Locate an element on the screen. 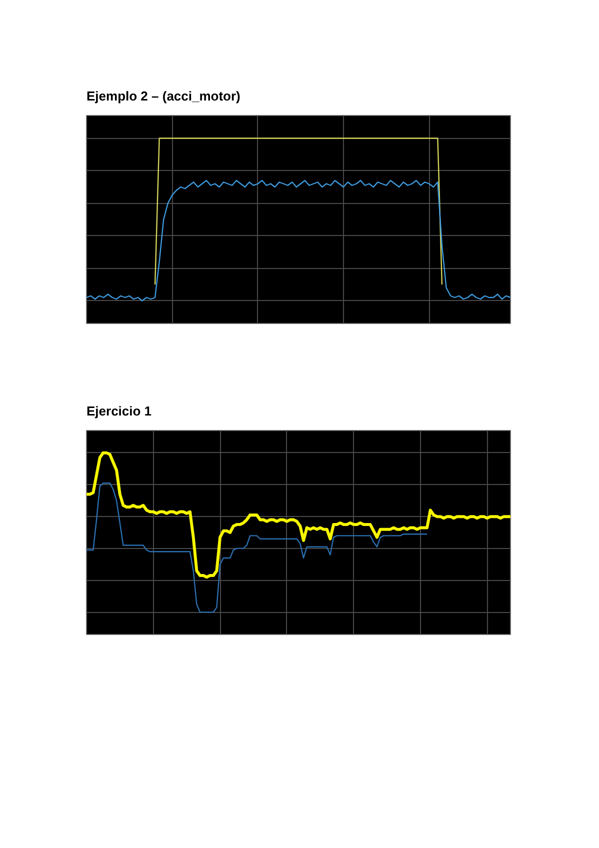 The width and height of the screenshot is (599, 848). chart-title: Ejercicio 1 is located at coordinates (119, 411).